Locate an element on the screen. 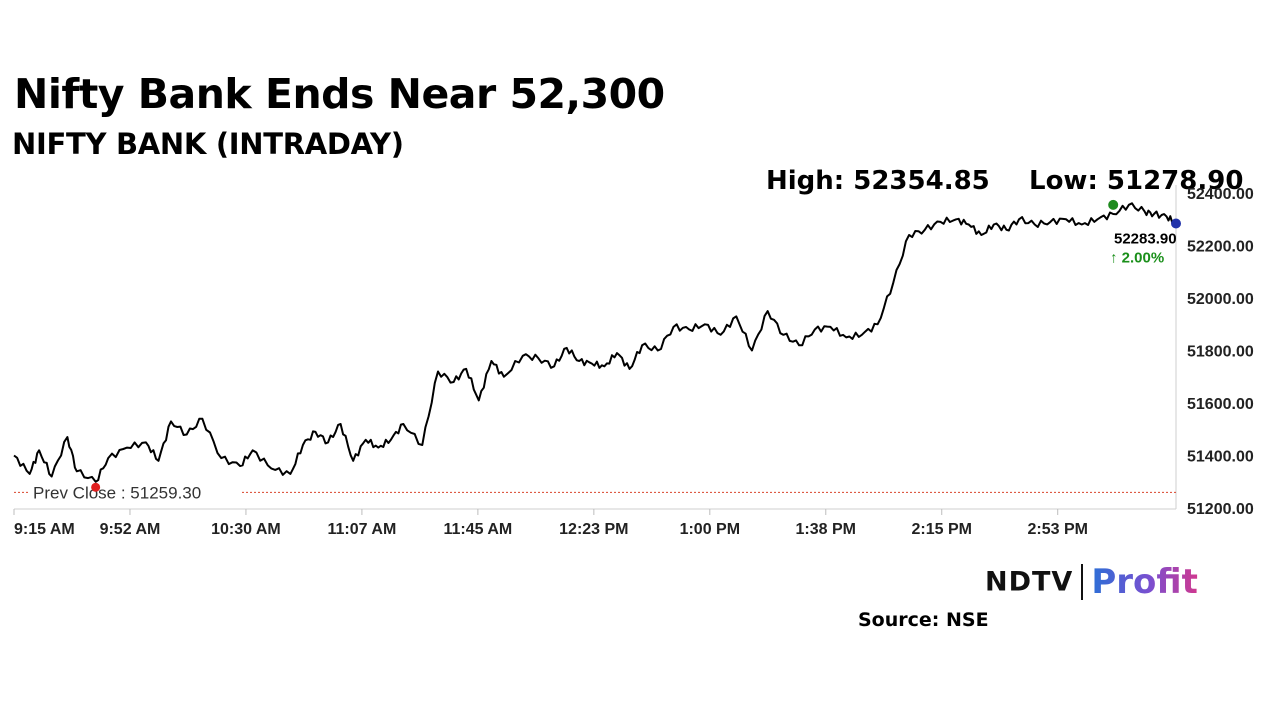 The image size is (1280, 719). y-tick-label: 52000.00 is located at coordinates (1220, 299).